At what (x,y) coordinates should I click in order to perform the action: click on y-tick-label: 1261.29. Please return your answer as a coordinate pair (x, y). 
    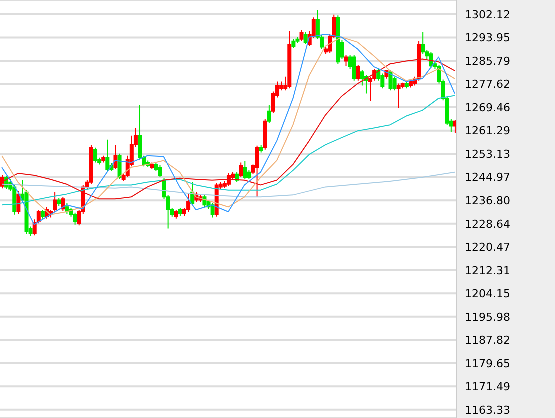
    Looking at the image, I should click on (487, 131).